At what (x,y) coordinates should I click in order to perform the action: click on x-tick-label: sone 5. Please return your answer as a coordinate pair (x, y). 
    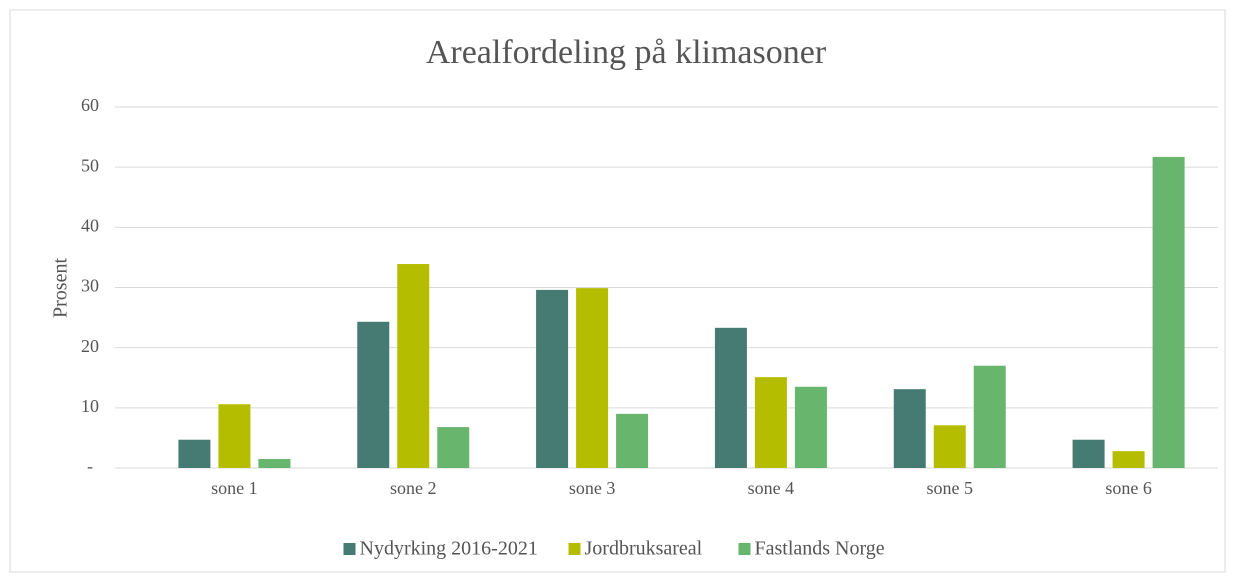
    Looking at the image, I should click on (950, 488).